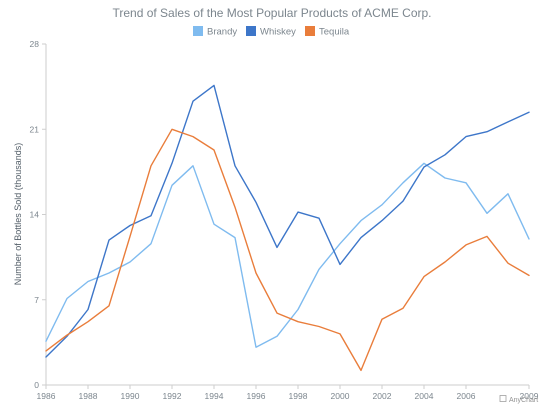 Image resolution: width=544 pixels, height=408 pixels. Describe the element at coordinates (35, 129) in the screenshot. I see `y-tick-label: 21` at that location.